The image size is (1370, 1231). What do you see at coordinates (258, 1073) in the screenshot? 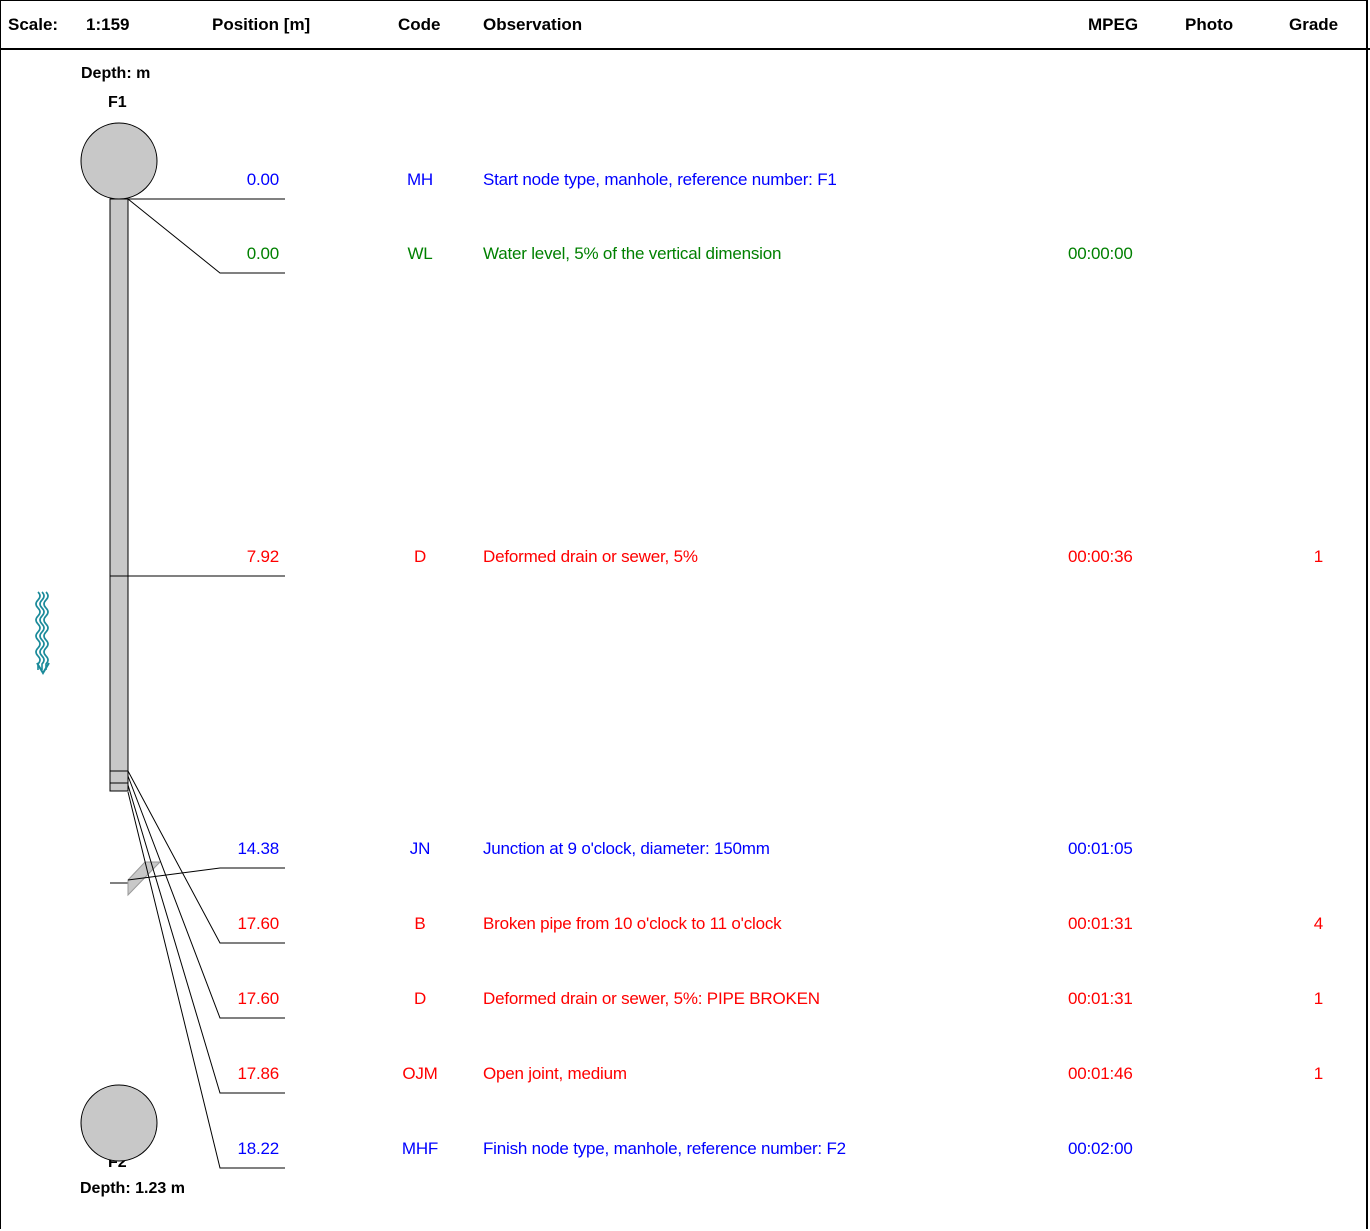
I see `row-position: 17.86` at bounding box center [258, 1073].